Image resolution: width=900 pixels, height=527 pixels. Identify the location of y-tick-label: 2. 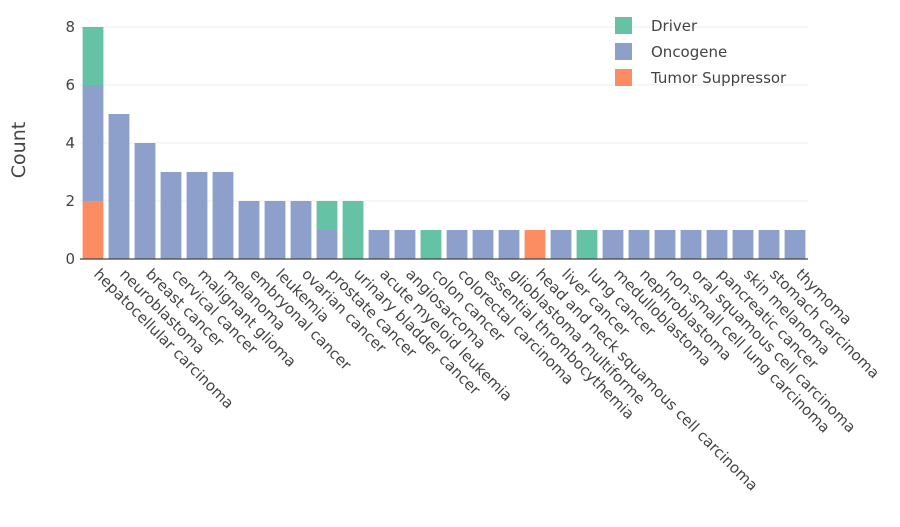
(70, 201).